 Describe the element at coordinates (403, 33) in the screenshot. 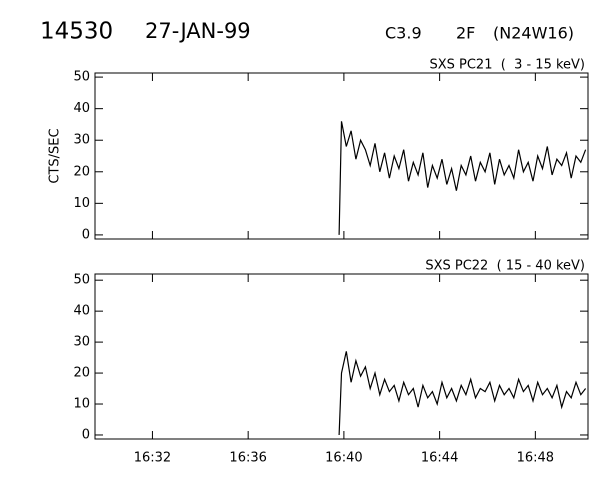

I see `flare-class: C3.9` at that location.